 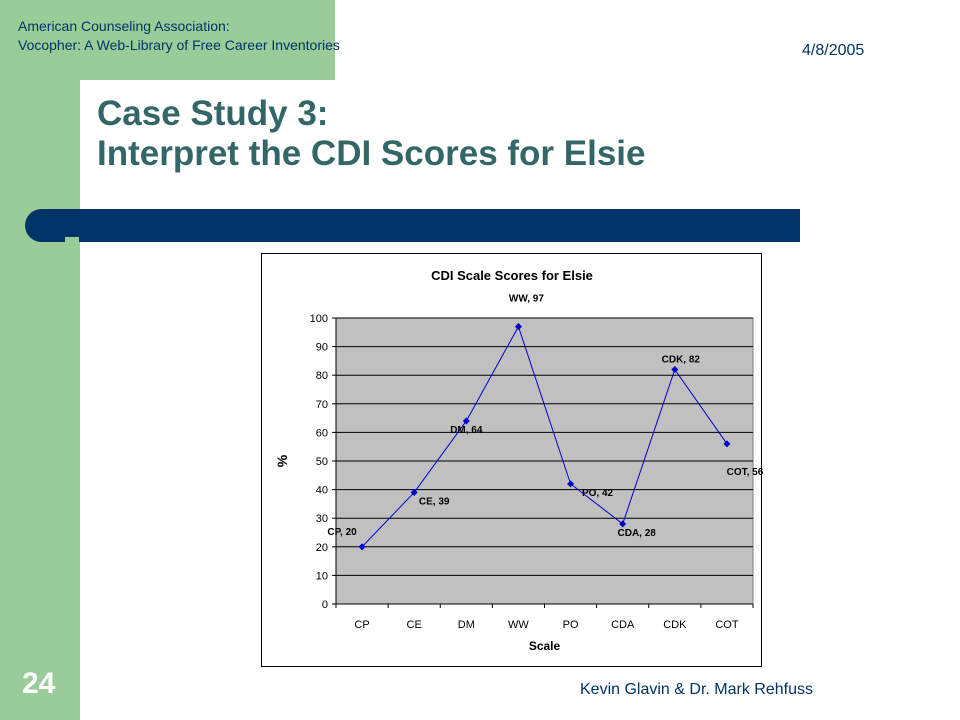 I want to click on y-tick-label: 0, so click(x=325, y=605).